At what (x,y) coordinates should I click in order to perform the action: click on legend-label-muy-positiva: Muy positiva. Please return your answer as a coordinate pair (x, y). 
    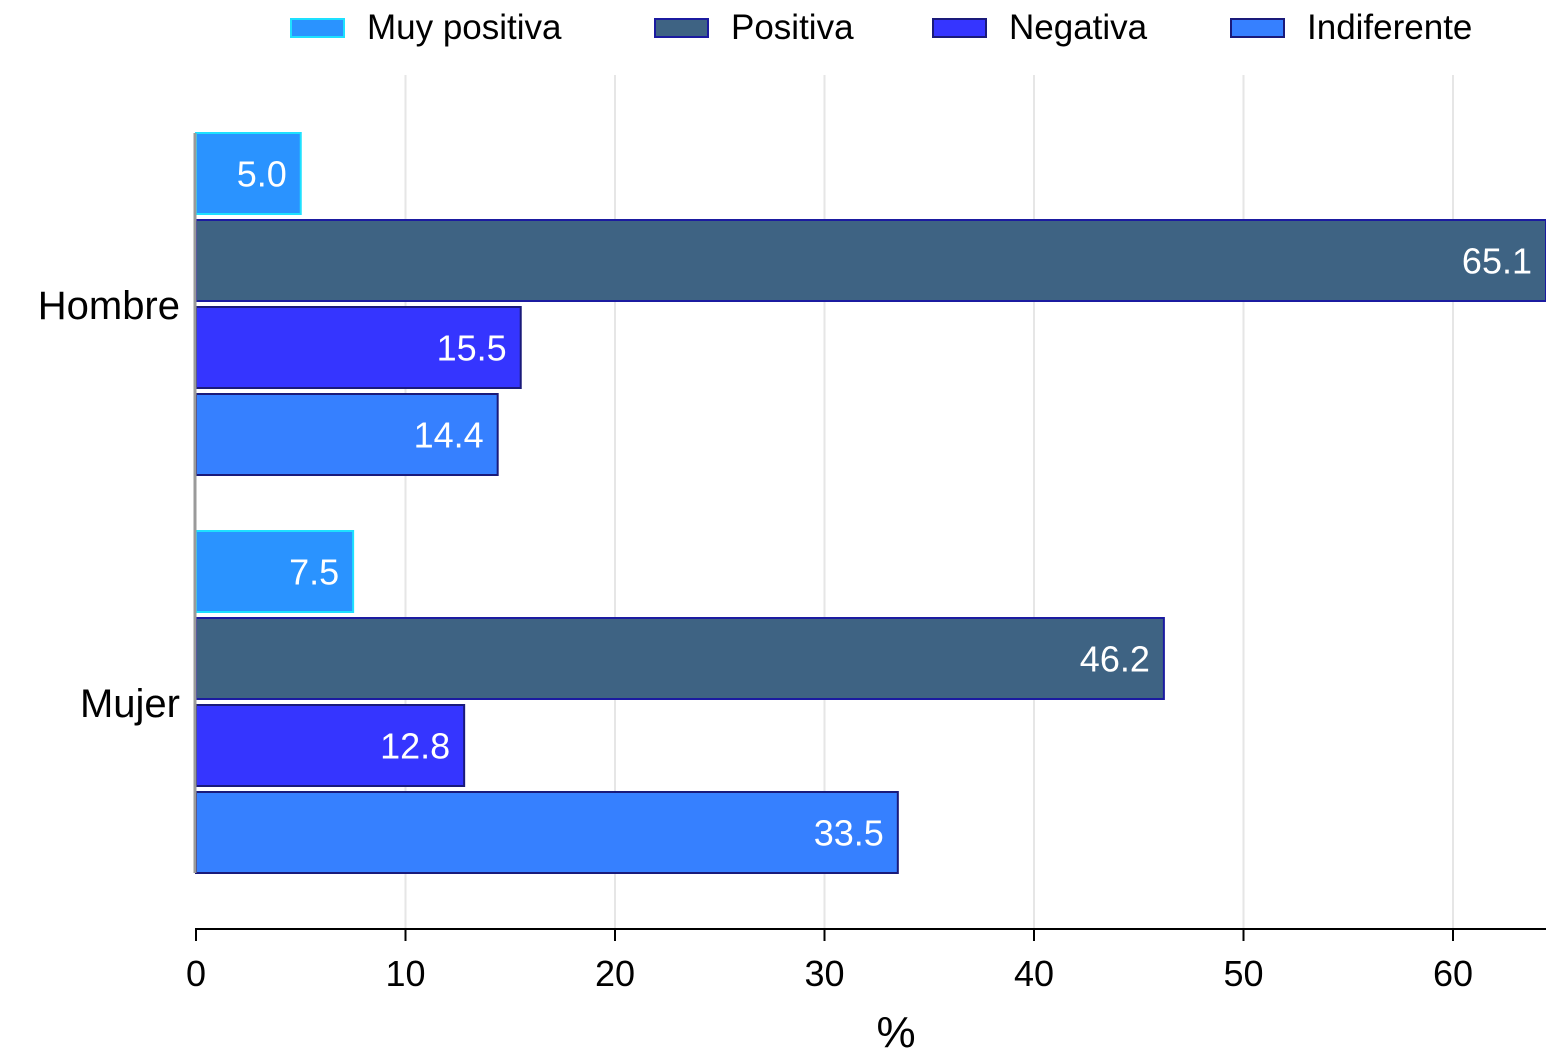
    Looking at the image, I should click on (464, 27).